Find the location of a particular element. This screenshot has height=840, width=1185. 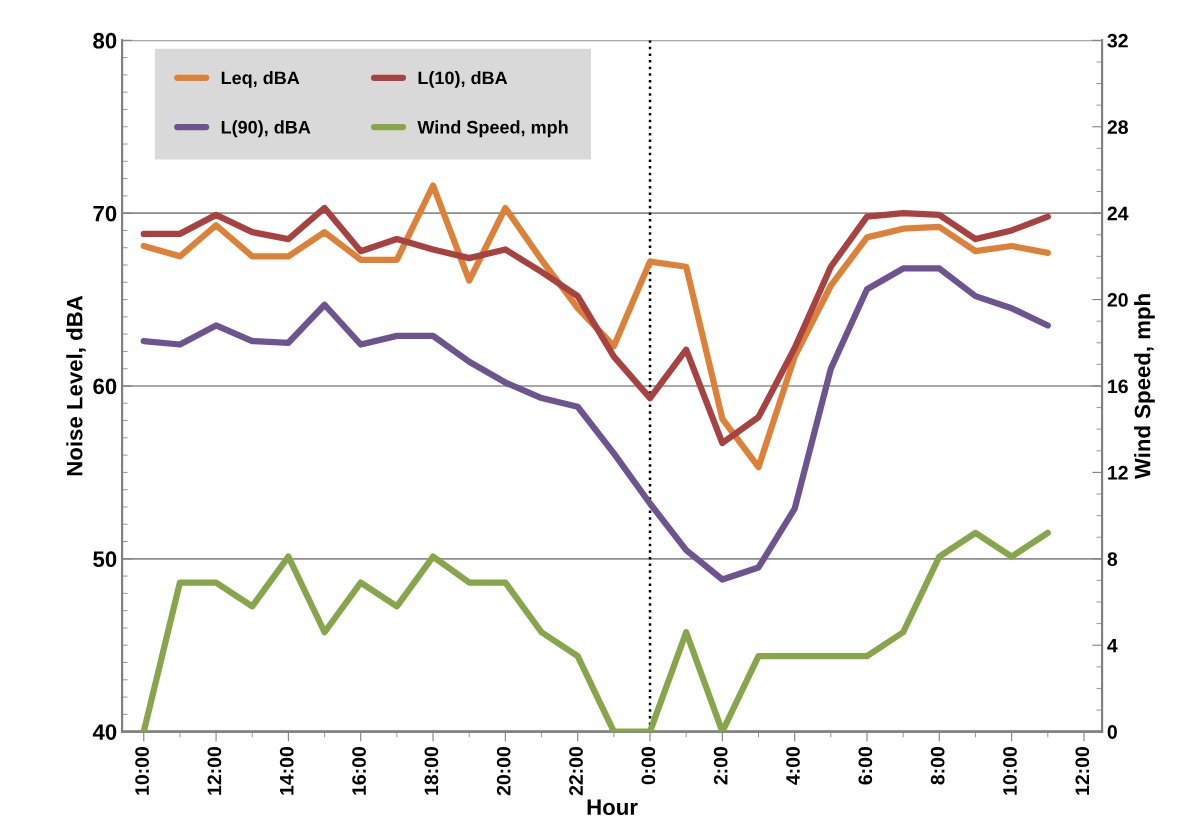

y-tick-label: 50 is located at coordinates (105, 559).